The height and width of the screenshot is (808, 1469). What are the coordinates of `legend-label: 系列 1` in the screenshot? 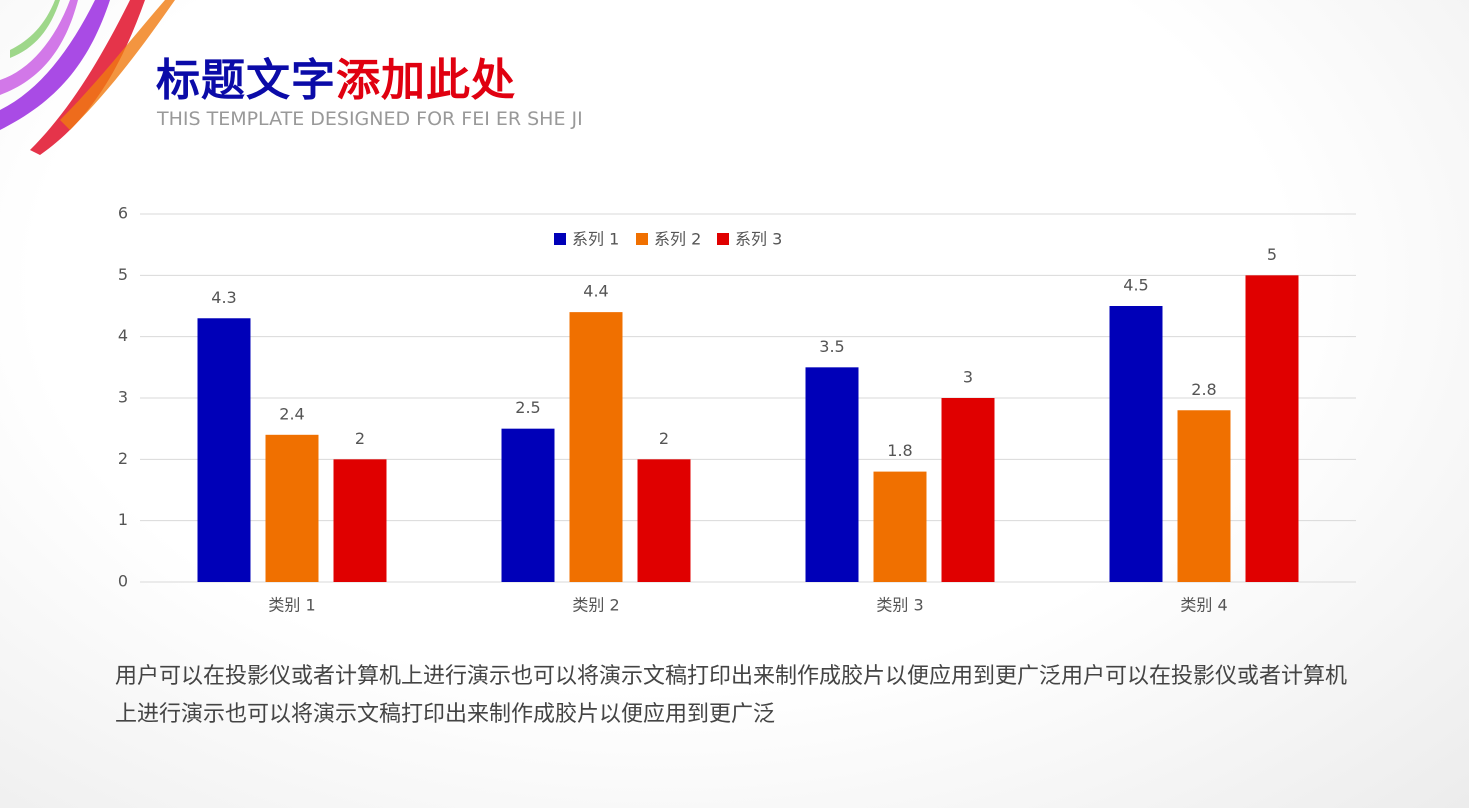 It's located at (595, 239).